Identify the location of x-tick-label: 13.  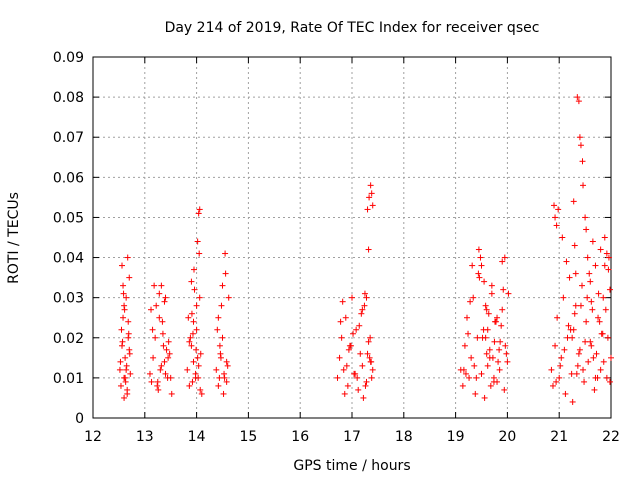
(145, 437).